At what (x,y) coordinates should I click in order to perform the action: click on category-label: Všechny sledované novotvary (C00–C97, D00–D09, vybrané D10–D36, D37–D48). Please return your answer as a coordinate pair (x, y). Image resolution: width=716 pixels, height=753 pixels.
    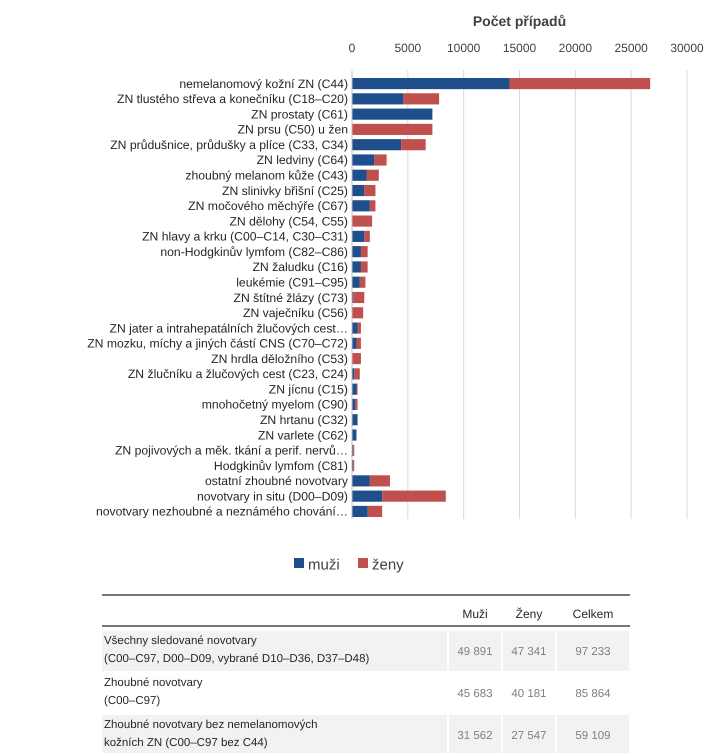
    Looking at the image, I should click on (237, 650).